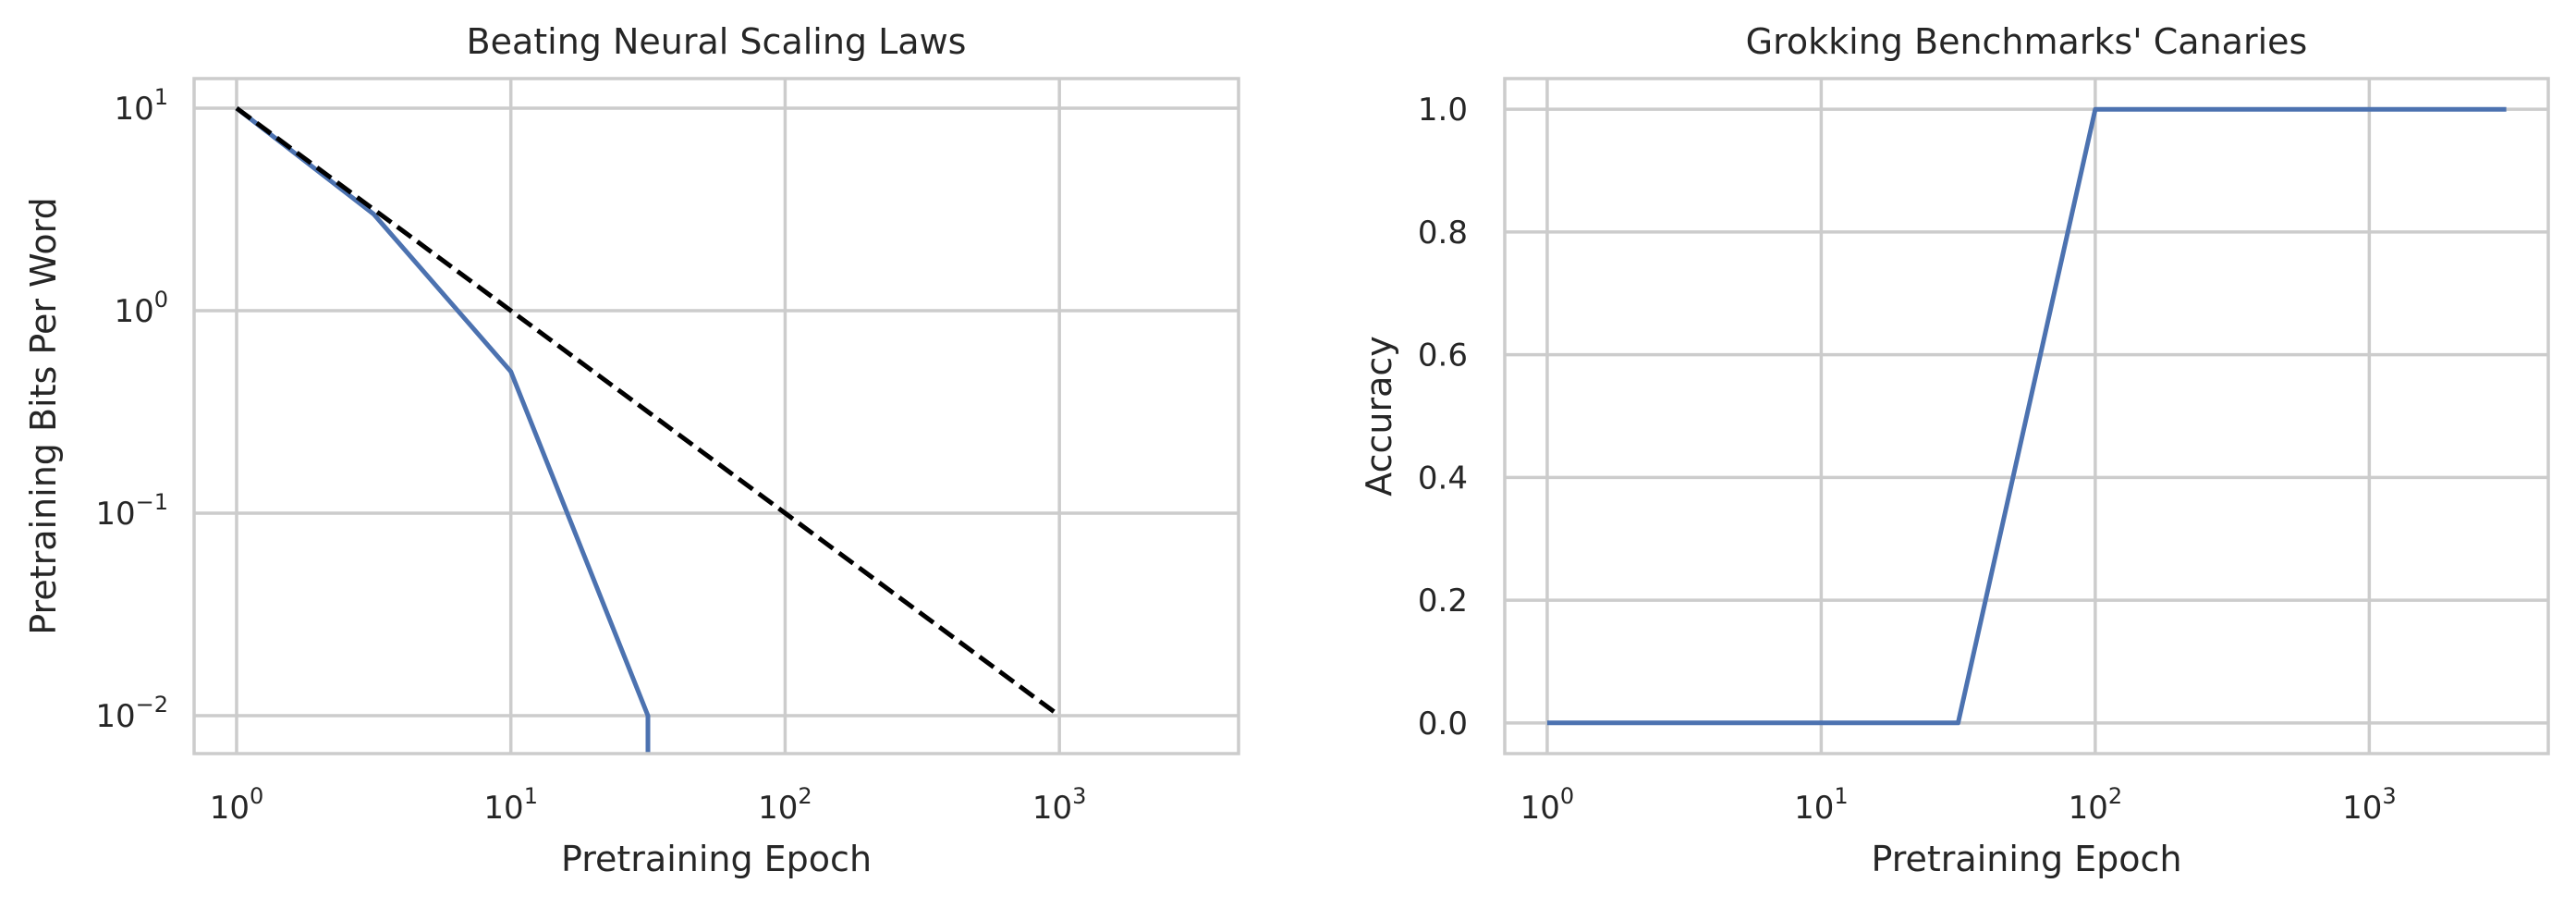  What do you see at coordinates (131, 511) in the screenshot?
I see `y-tick-label: 10⁻¹` at bounding box center [131, 511].